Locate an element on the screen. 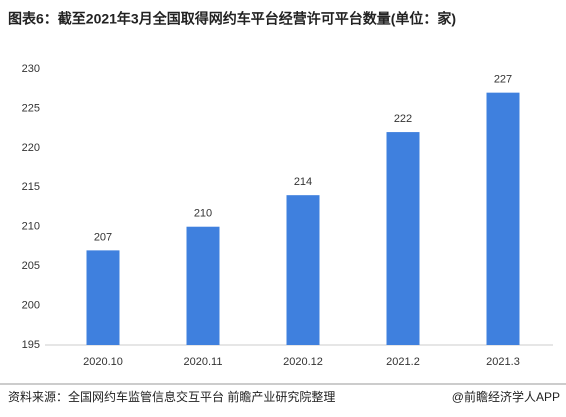 The image size is (566, 417). source: 资料来源：全国网约车监管信息交互平台 前瞻产业研究院整理 is located at coordinates (171, 396).